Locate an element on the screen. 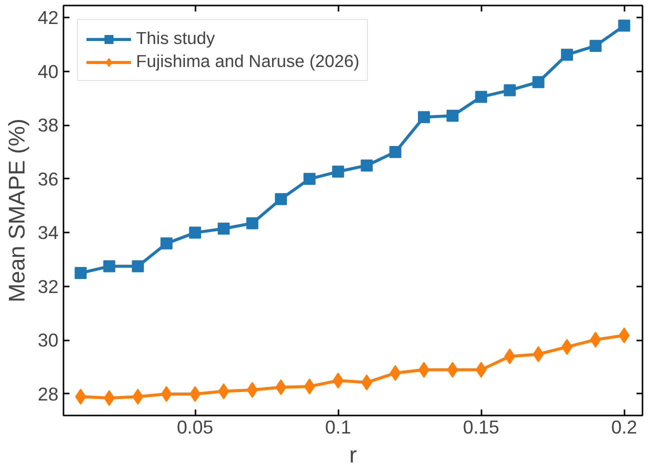  x-tick-label: 0.1 is located at coordinates (338, 427).